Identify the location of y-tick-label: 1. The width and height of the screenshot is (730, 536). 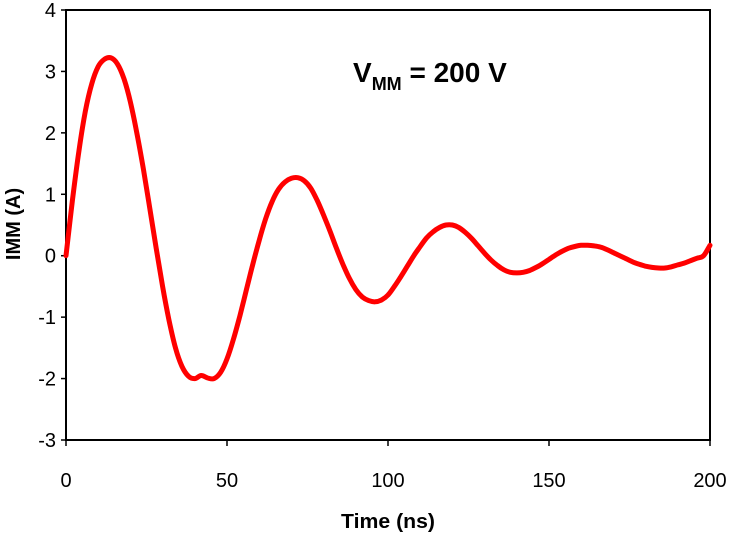
(50, 195).